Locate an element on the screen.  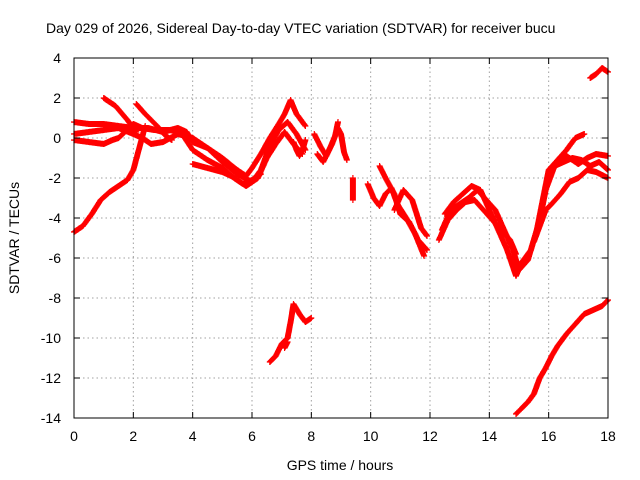
series-track-v is located at coordinates (286, 345).